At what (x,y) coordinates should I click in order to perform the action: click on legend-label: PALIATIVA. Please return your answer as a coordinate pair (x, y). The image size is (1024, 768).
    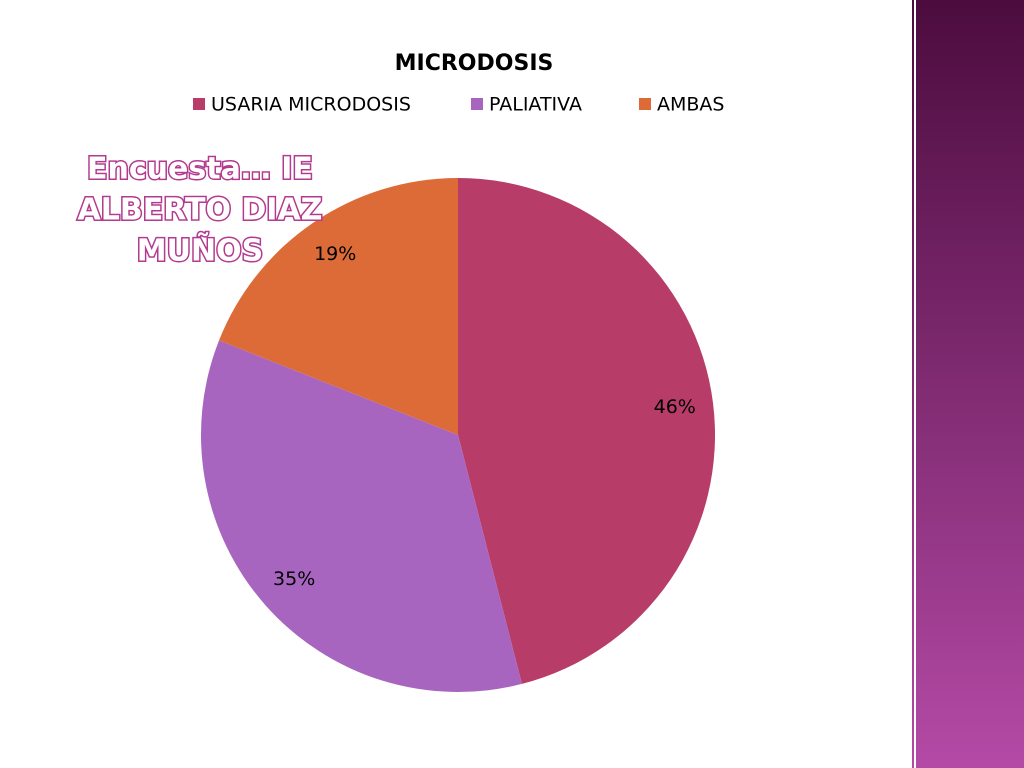
    Looking at the image, I should click on (535, 105).